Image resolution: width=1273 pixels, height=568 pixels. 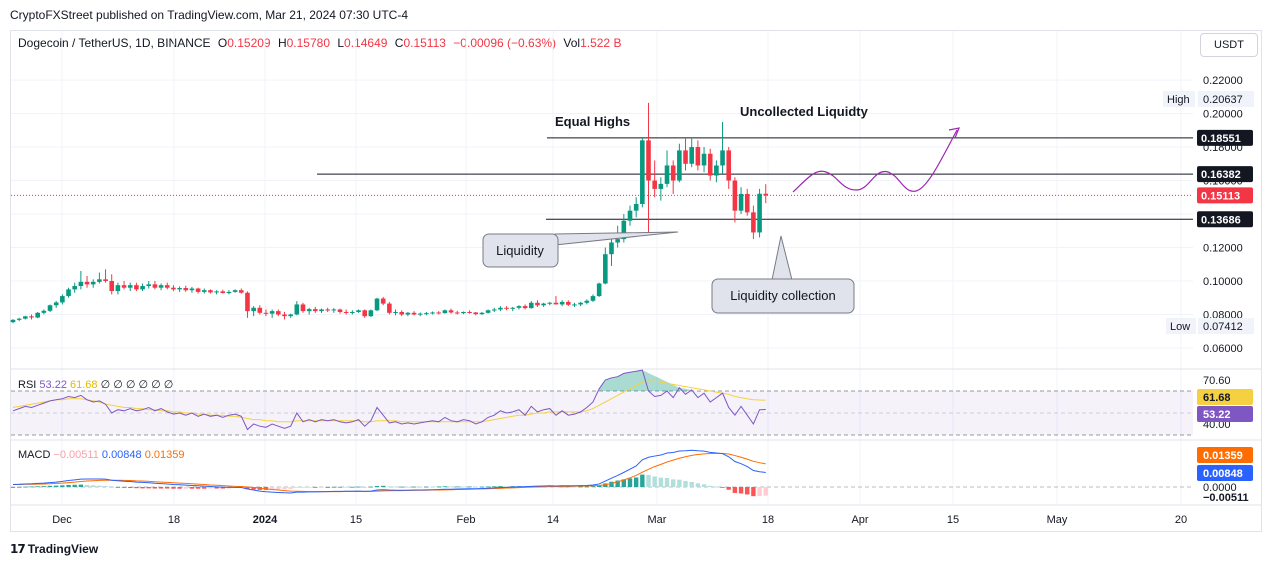 What do you see at coordinates (282, 43) in the screenshot?
I see `high-label: H` at bounding box center [282, 43].